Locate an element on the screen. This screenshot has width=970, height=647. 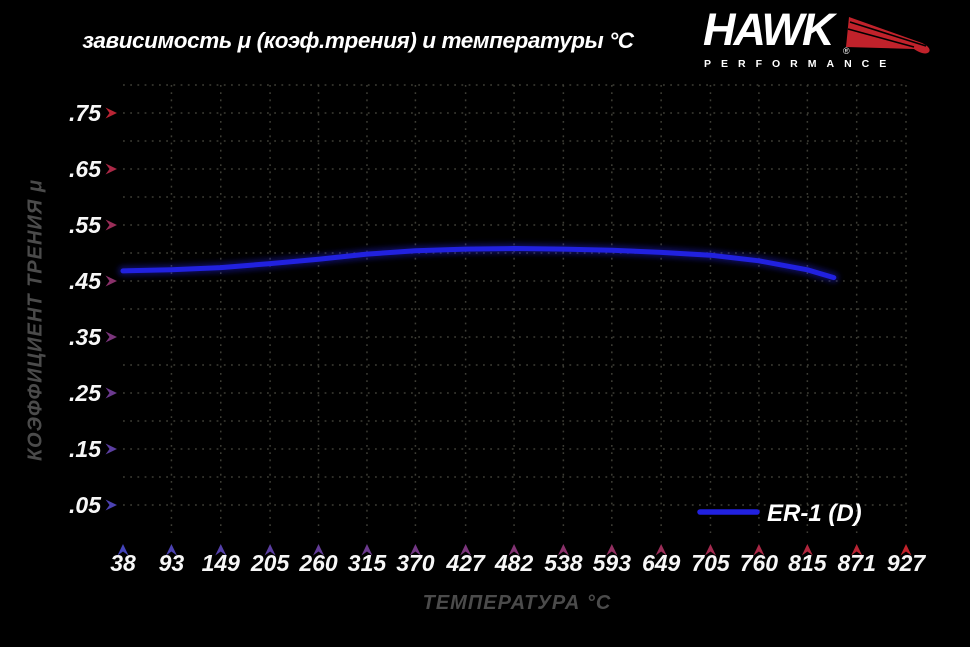
x-tick-label: 705 is located at coordinates (711, 563).